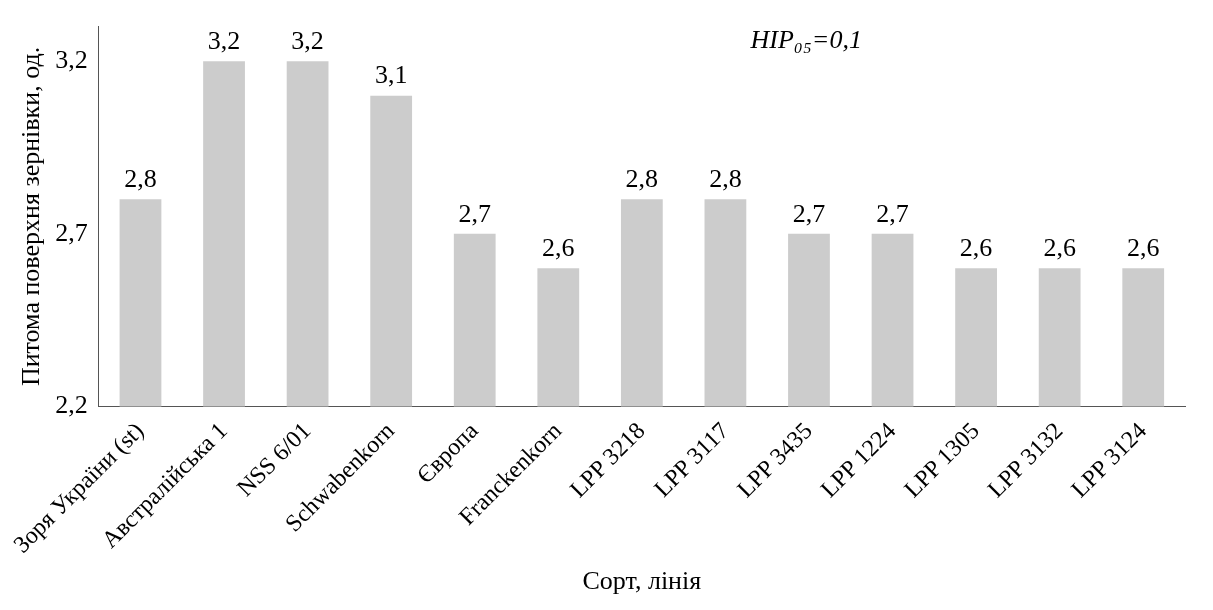 Image resolution: width=1213 pixels, height=610 pixels. I want to click on y-axis-title: Питома поверхня зернівки, од., so click(31, 216).